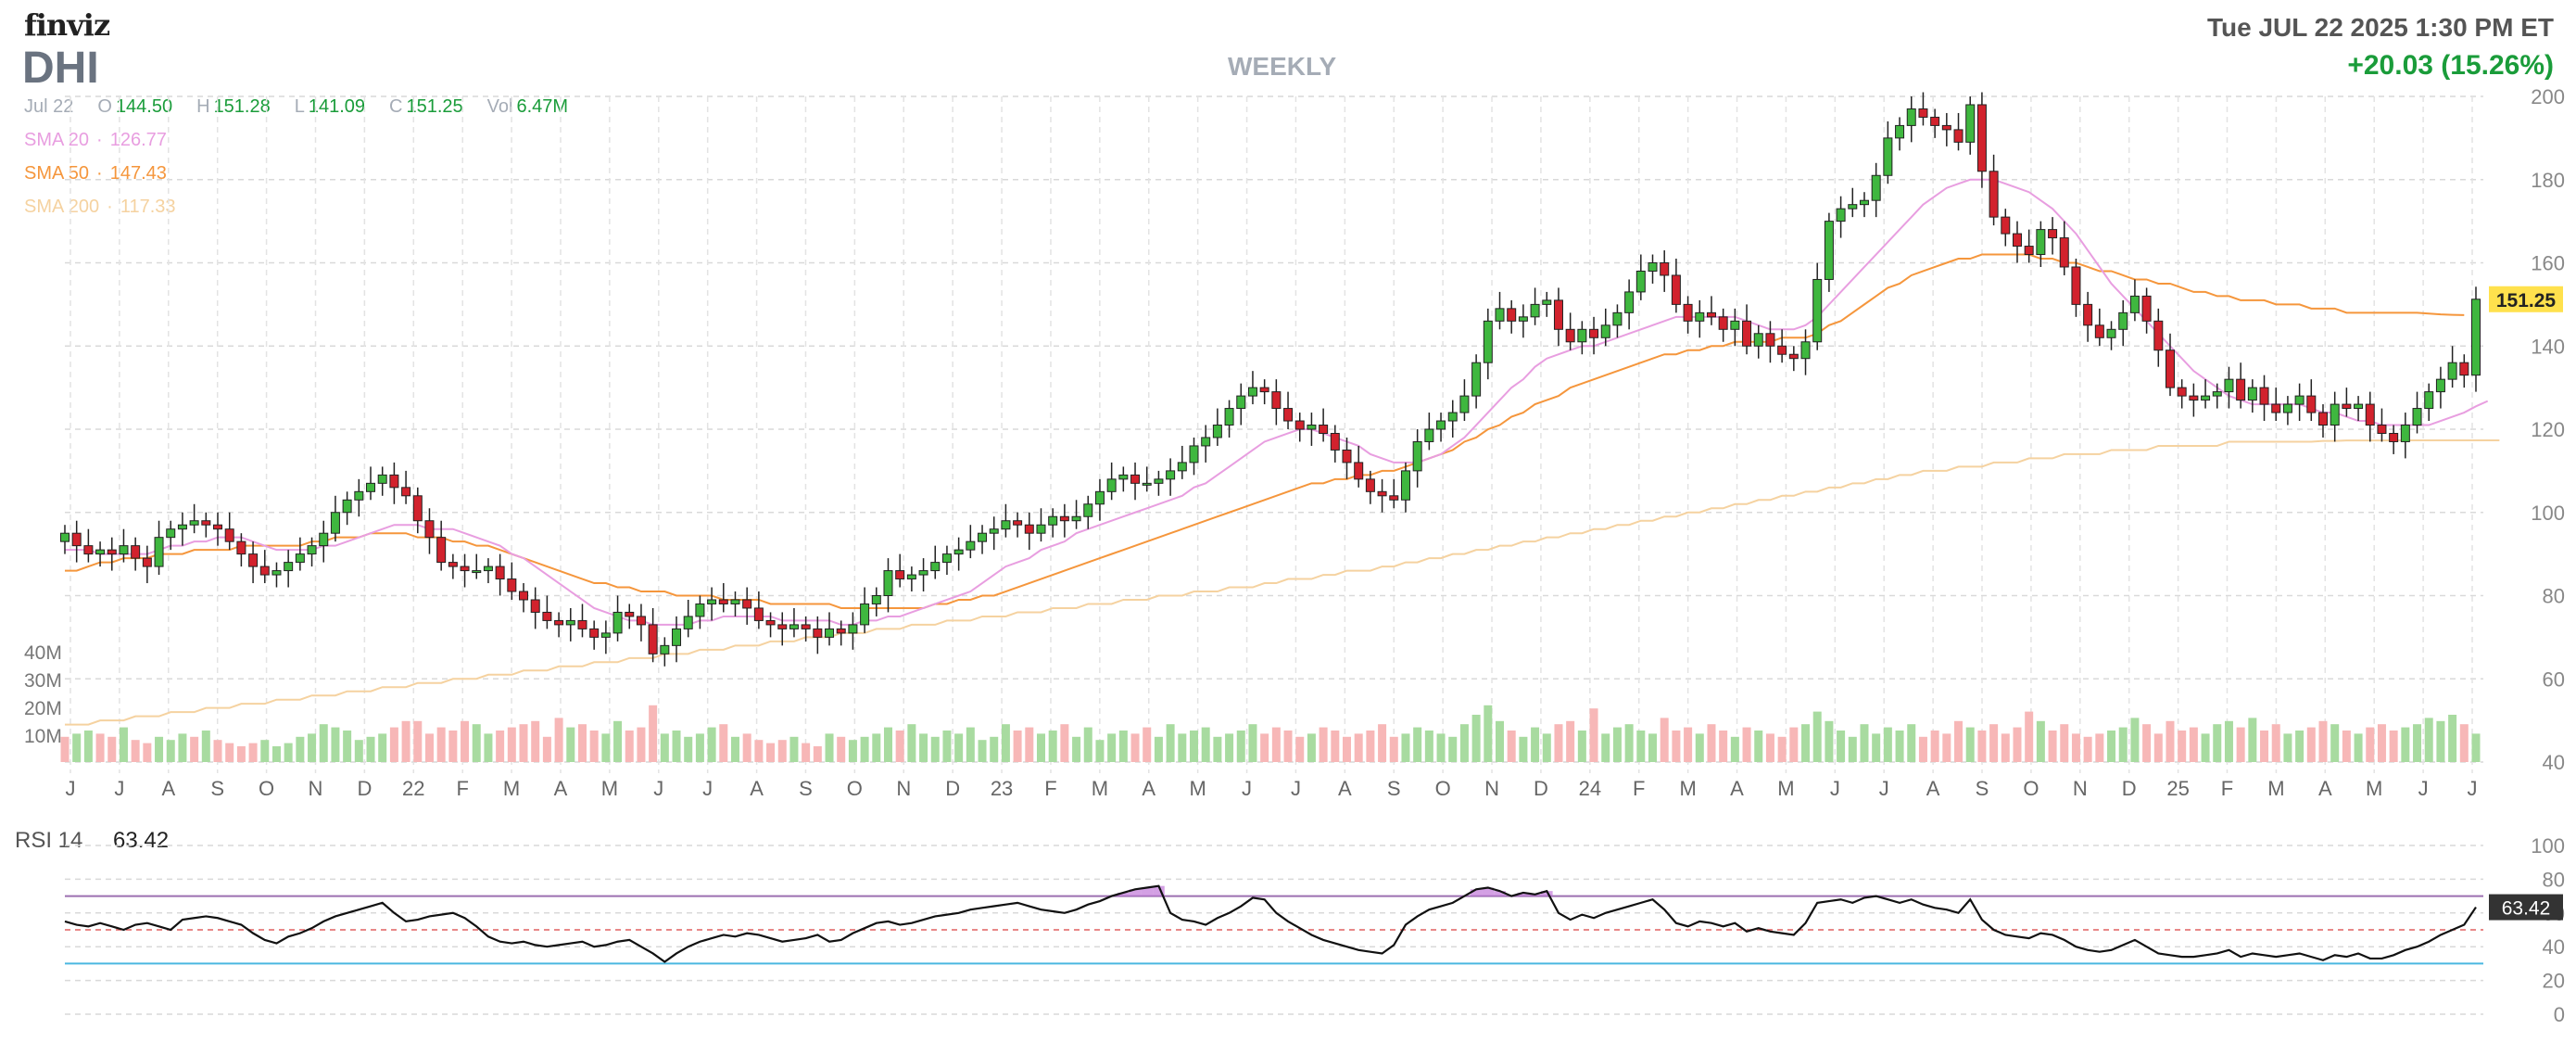 This screenshot has height=1042, width=2576. I want to click on y-tick-label: 80, so click(2554, 596).